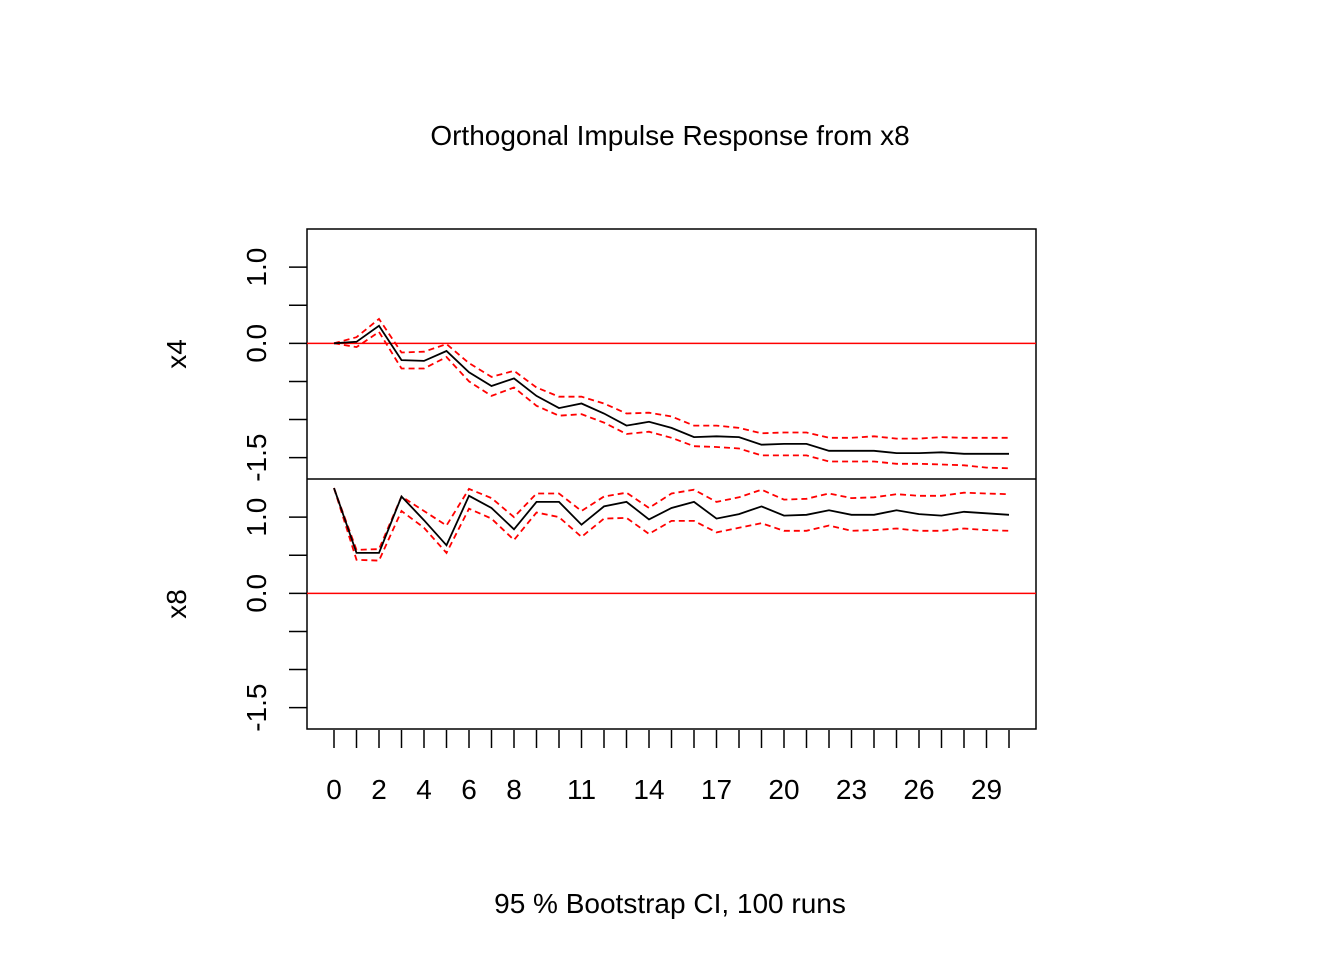 The width and height of the screenshot is (1344, 960). What do you see at coordinates (514, 789) in the screenshot?
I see `x-tick-label: 8` at bounding box center [514, 789].